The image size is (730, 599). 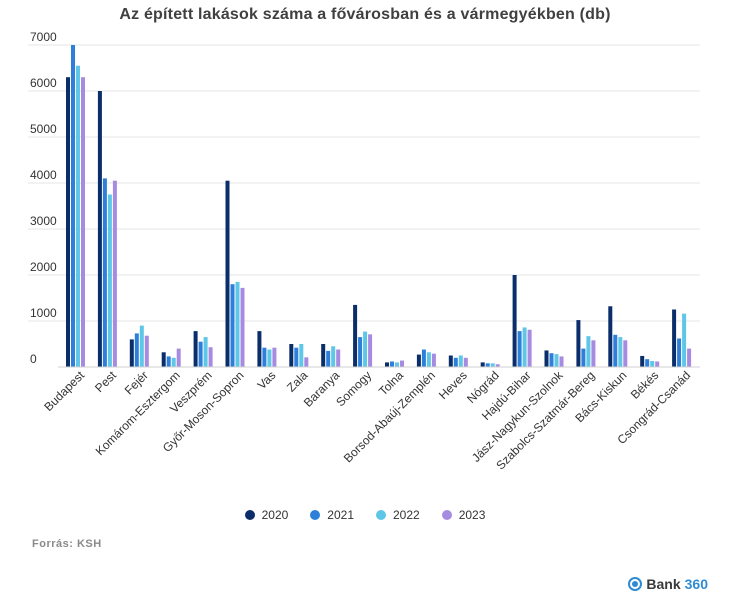 What do you see at coordinates (43, 175) in the screenshot?
I see `y-tick-label: 4000` at bounding box center [43, 175].